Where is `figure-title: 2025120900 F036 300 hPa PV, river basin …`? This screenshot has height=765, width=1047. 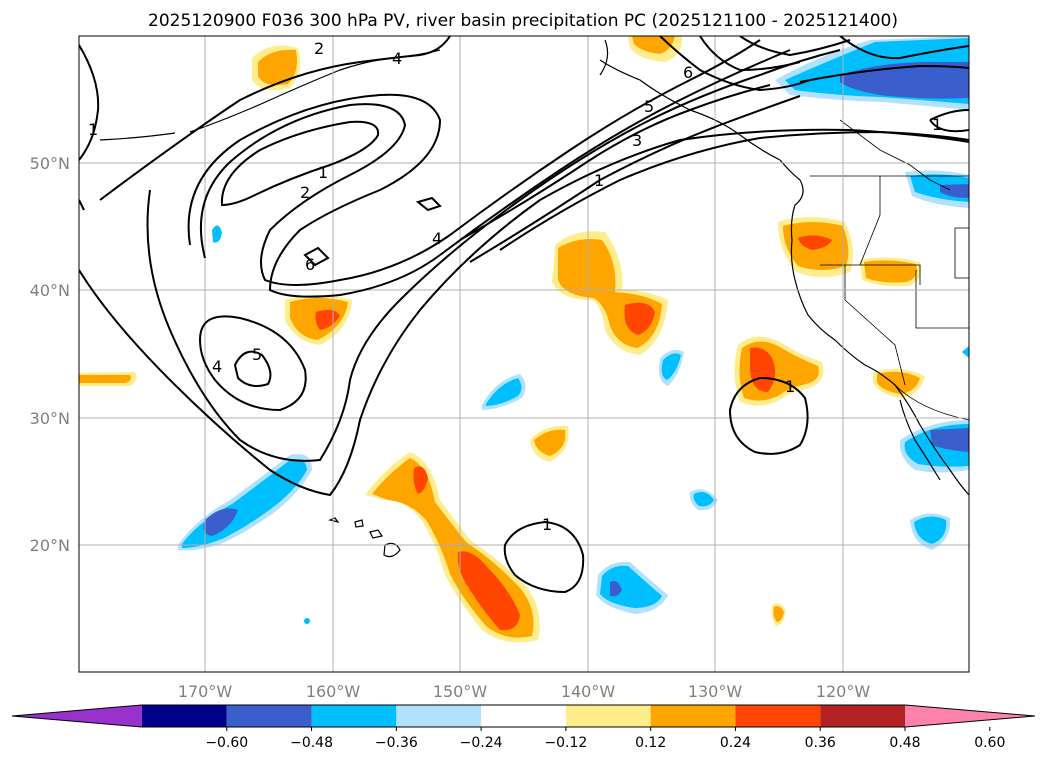
figure-title: 2025120900 F036 300 hPa PV, river basin … is located at coordinates (523, 21).